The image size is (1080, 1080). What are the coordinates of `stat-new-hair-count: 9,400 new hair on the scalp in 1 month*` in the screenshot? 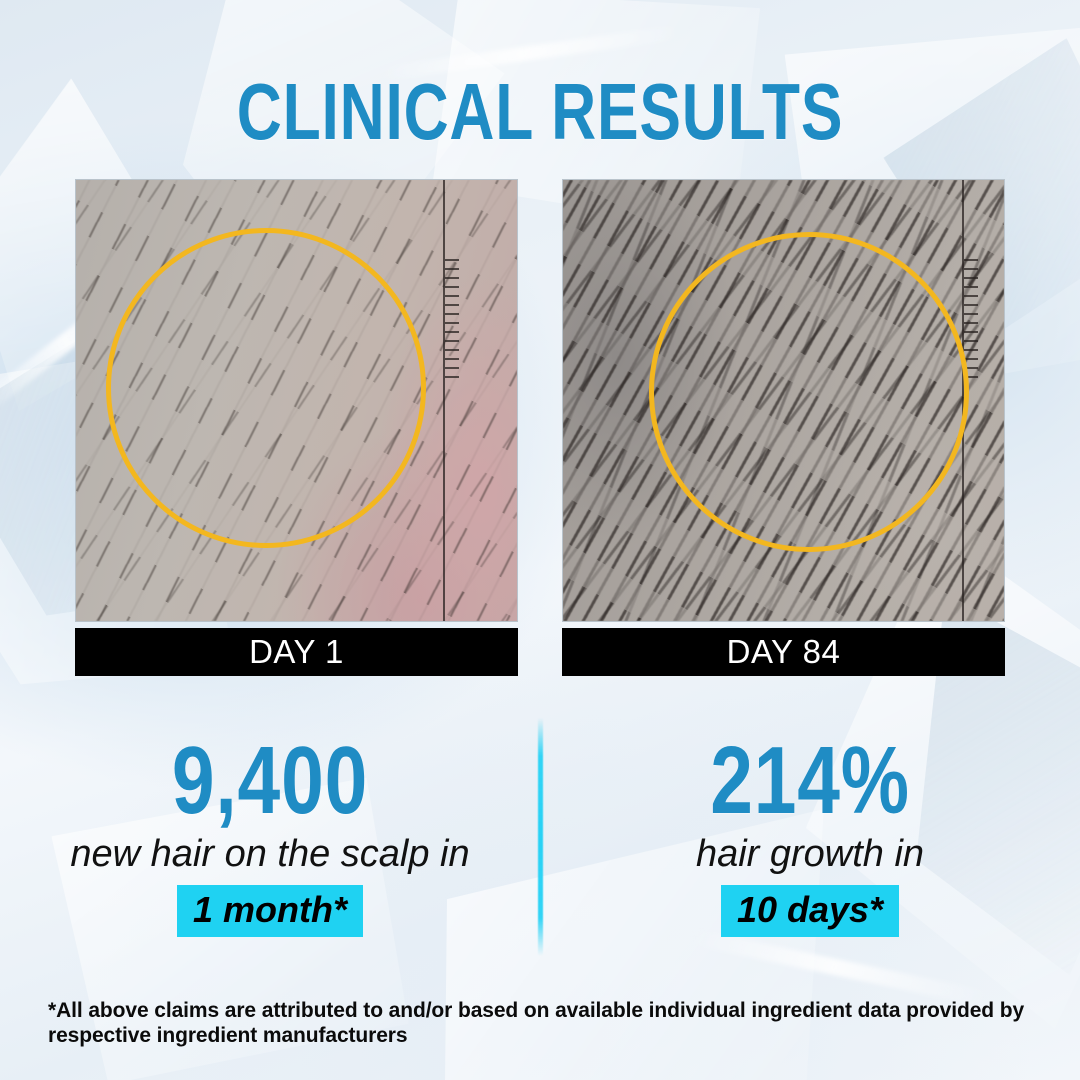 It's located at (270, 838).